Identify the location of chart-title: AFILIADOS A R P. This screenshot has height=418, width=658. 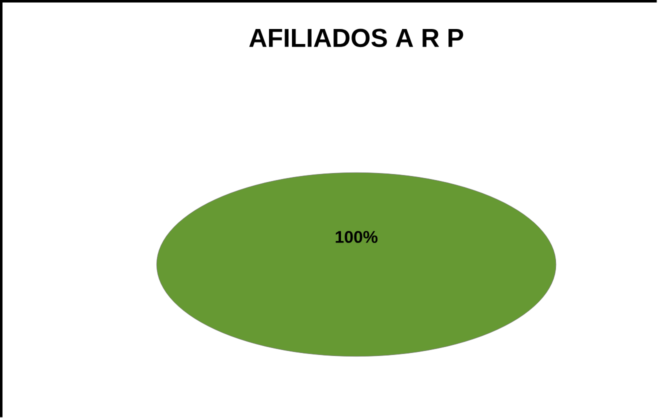
(356, 37).